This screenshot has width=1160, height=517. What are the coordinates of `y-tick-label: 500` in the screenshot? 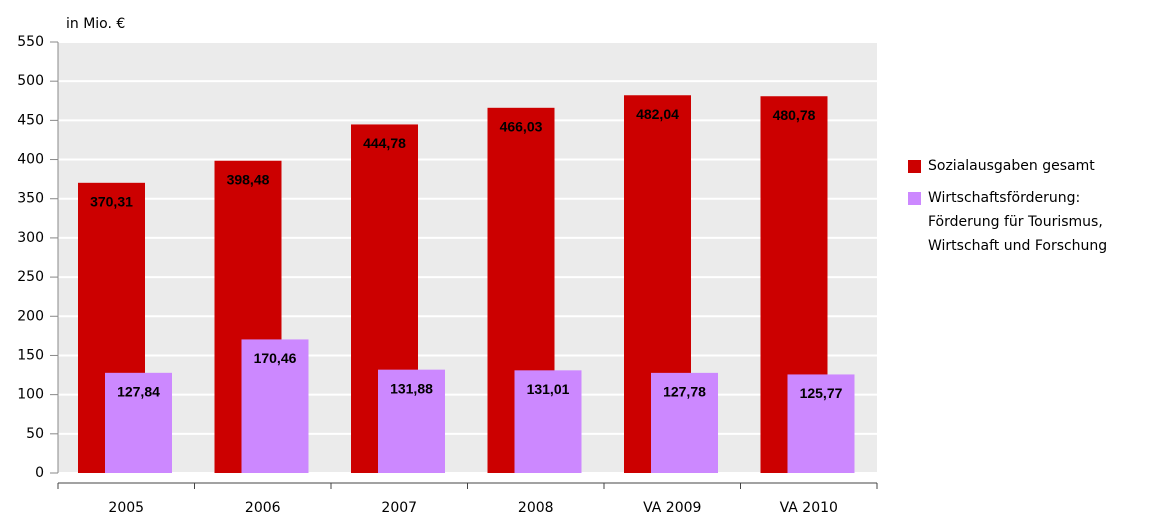 It's located at (30, 81).